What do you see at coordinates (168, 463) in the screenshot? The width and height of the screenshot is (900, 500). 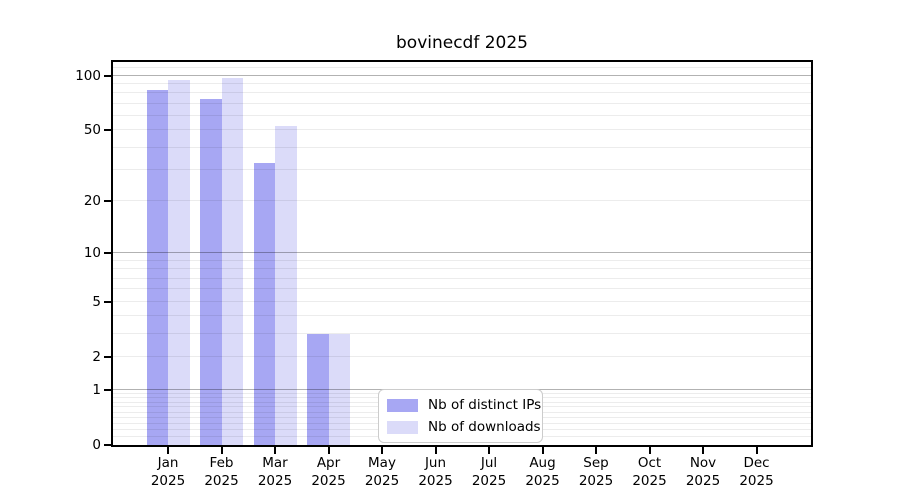 I see `x-tick-month: Jan` at bounding box center [168, 463].